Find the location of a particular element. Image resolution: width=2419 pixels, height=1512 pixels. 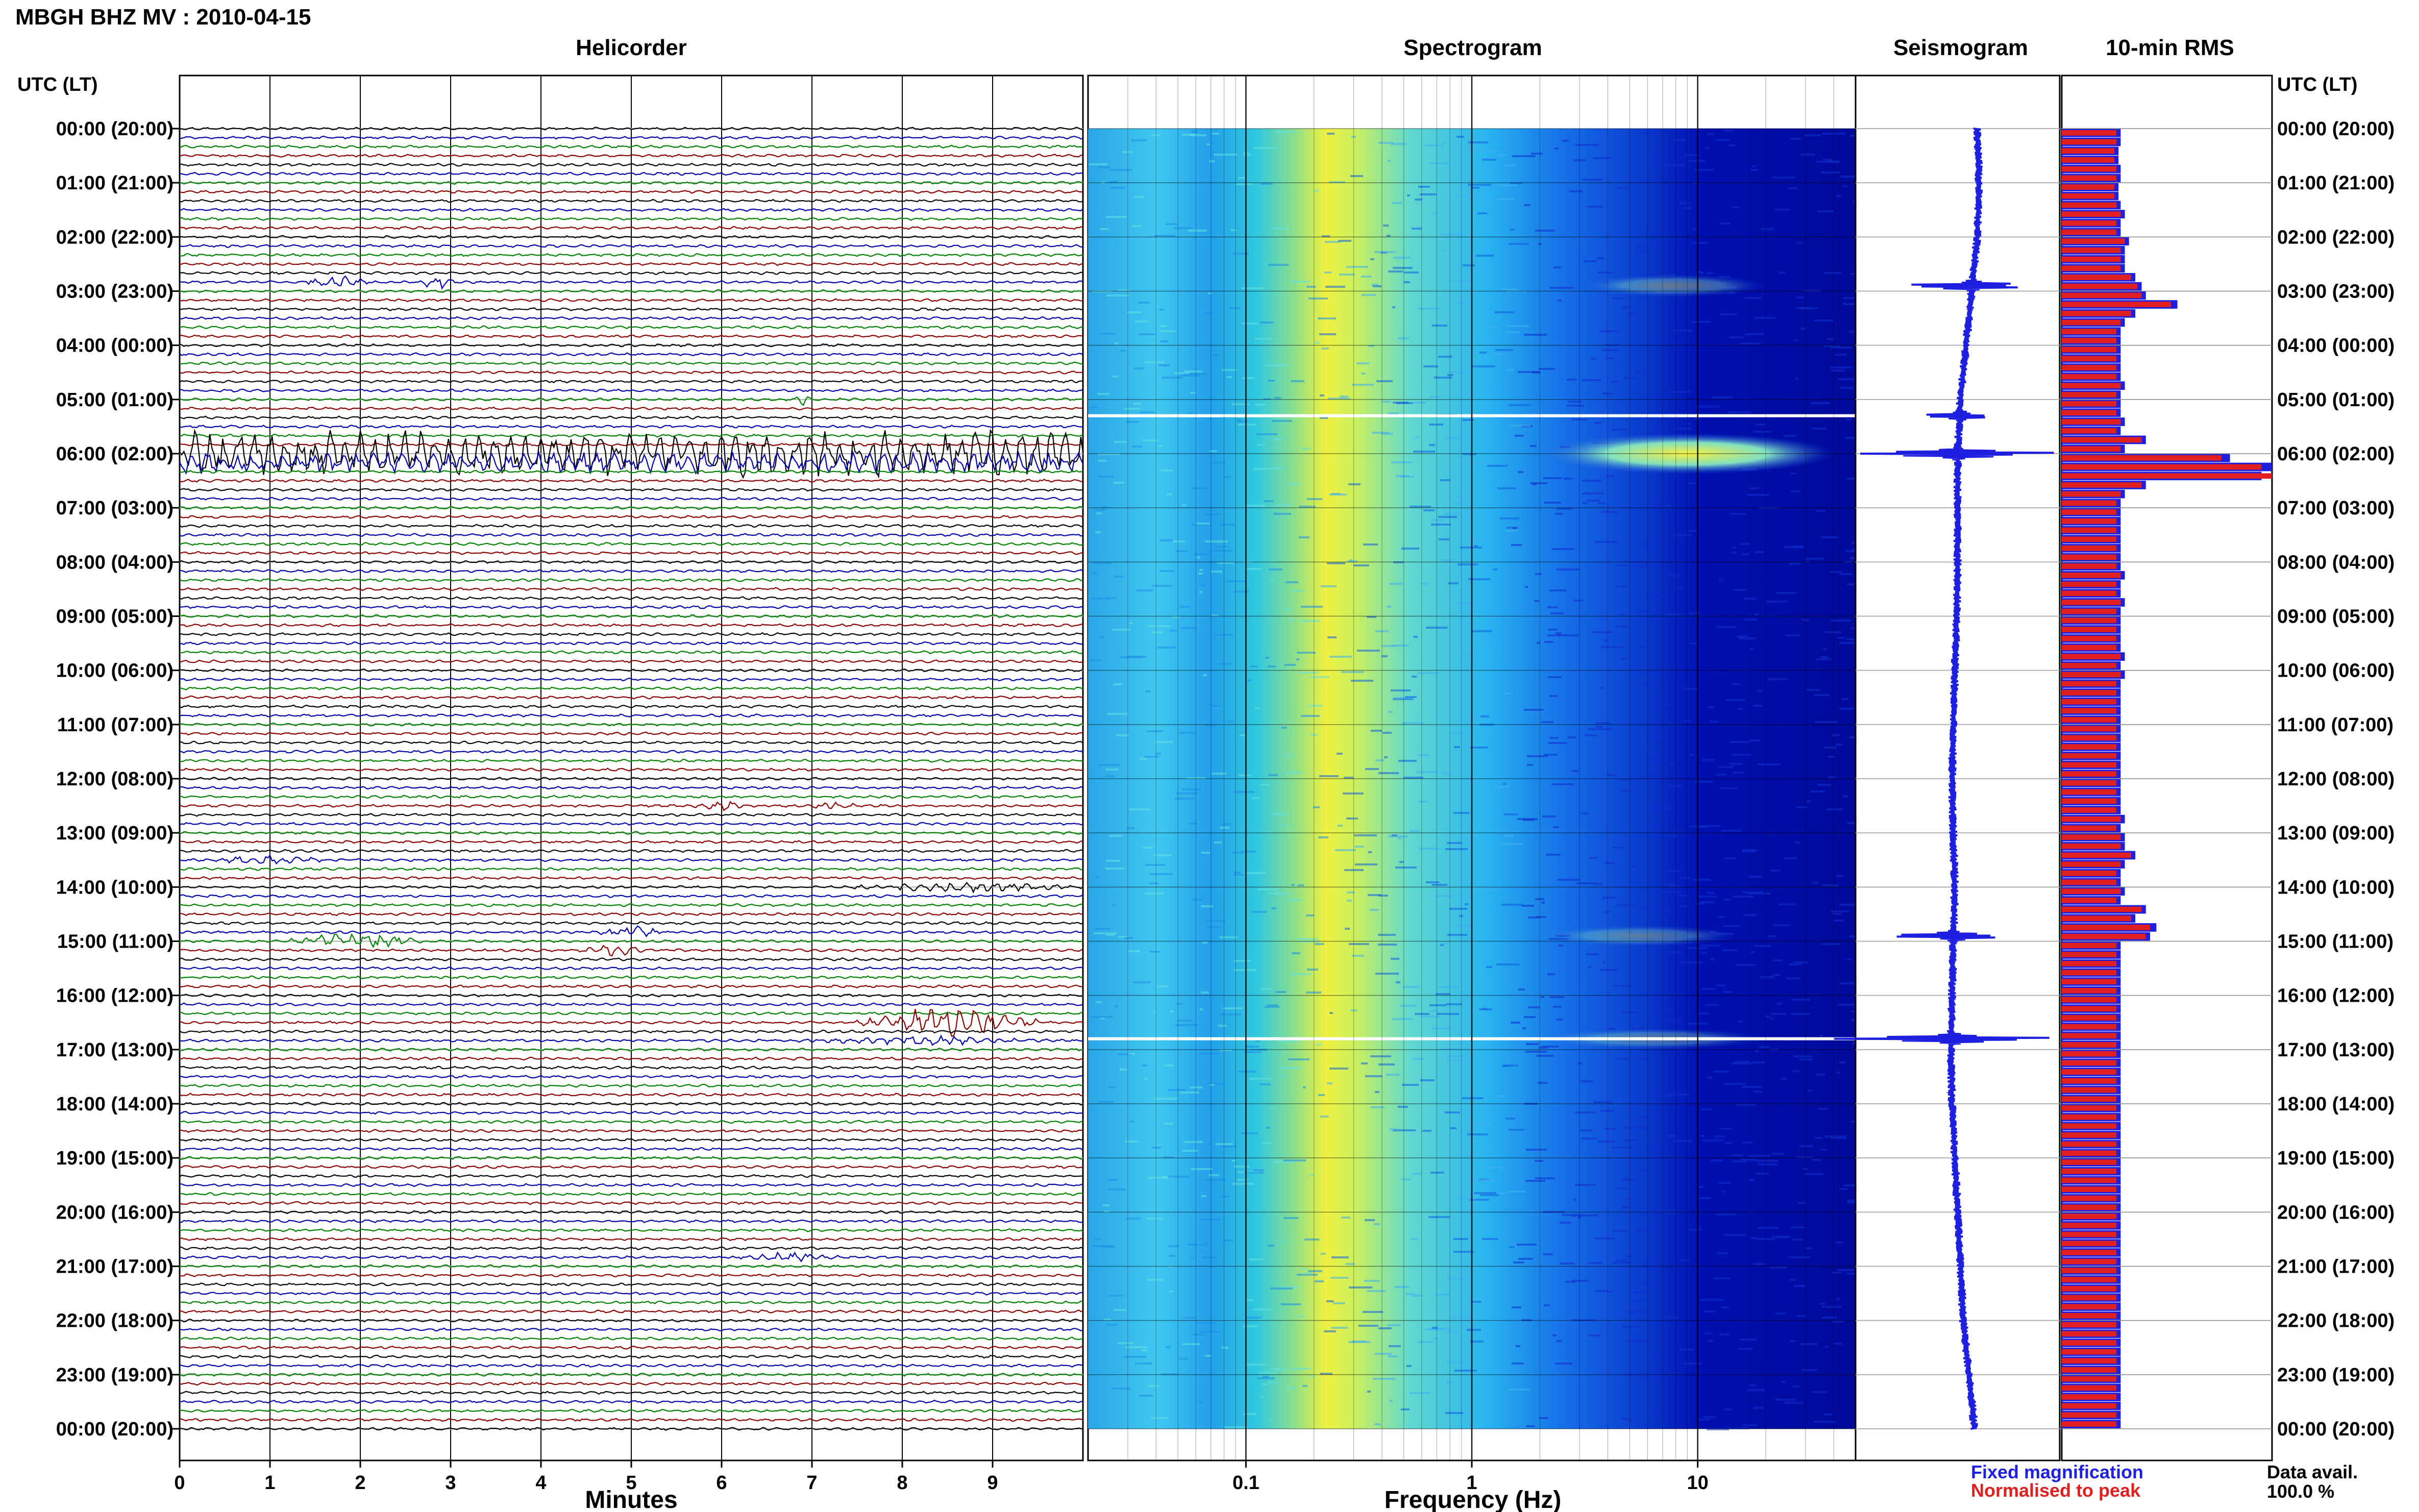

time-tick-label-right: 06:00 (02:00) is located at coordinates (2336, 454).